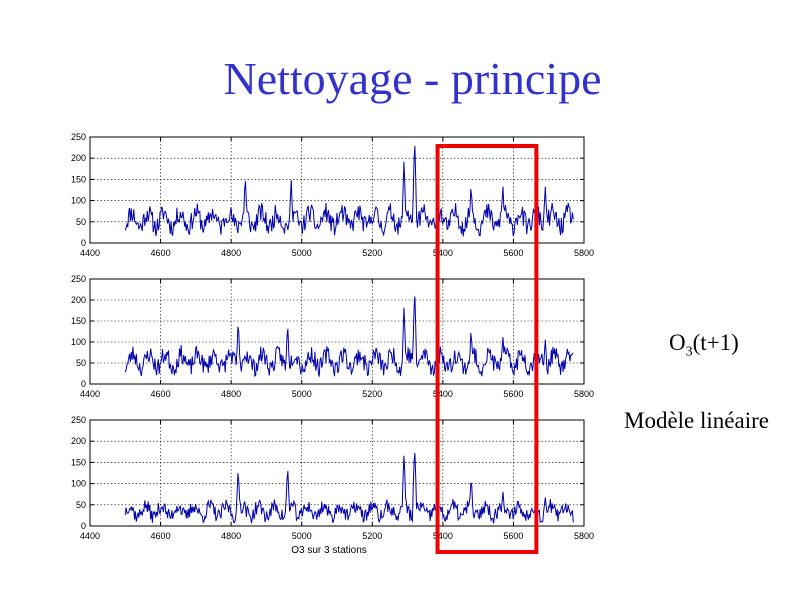 The image size is (800, 600). Describe the element at coordinates (412, 78) in the screenshot. I see `slide-title: Nettoyage - principe` at that location.